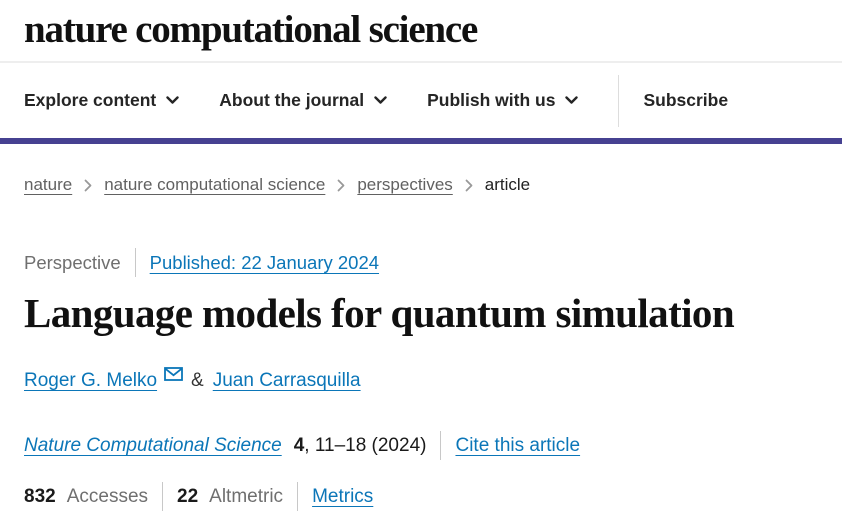  Describe the element at coordinates (507, 184) in the screenshot. I see `breadcrumb-current-article: article` at that location.